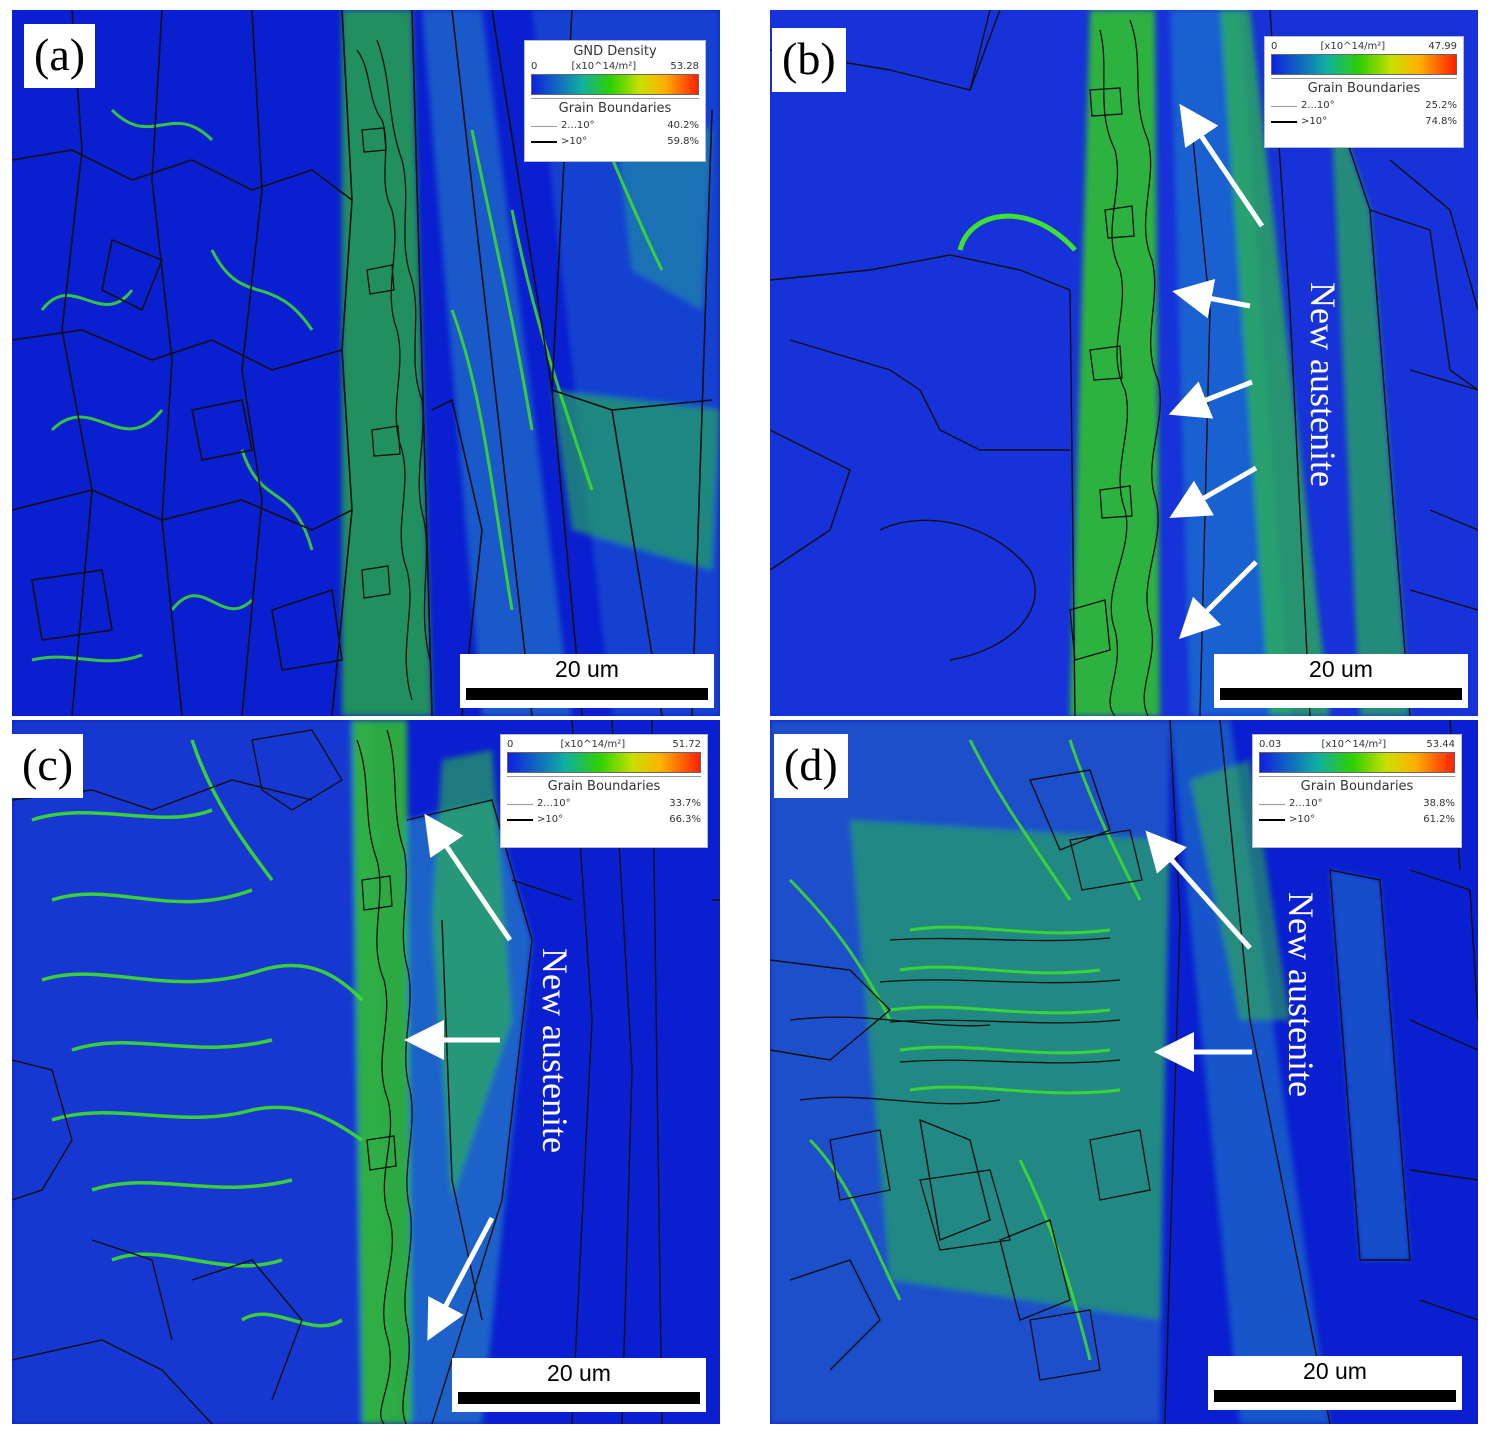 The image size is (1490, 1442). What do you see at coordinates (1441, 105) in the screenshot?
I see `low-angle-pct: 25.2%` at bounding box center [1441, 105].